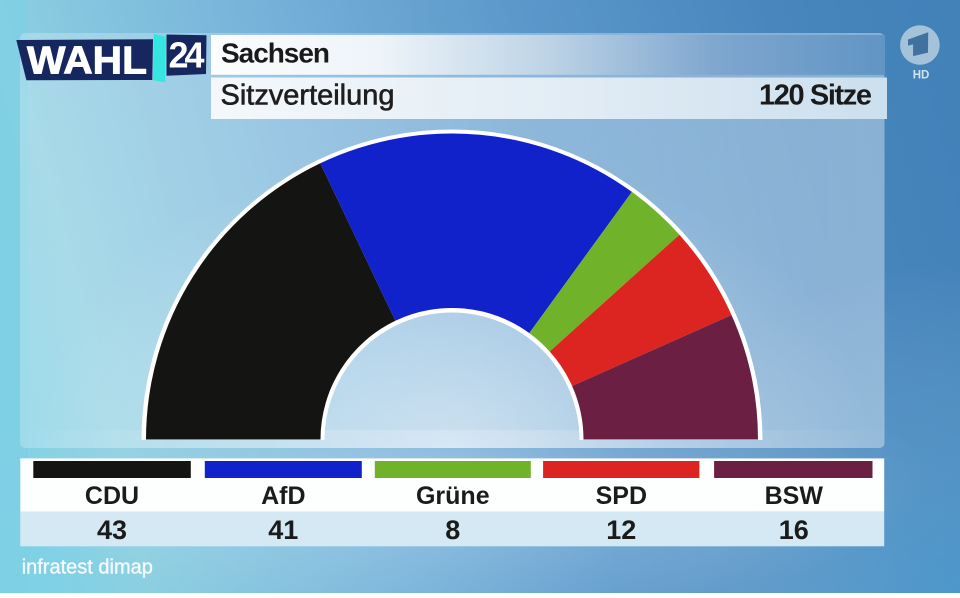  What do you see at coordinates (112, 496) in the screenshot?
I see `svg-text: CDU` at bounding box center [112, 496].